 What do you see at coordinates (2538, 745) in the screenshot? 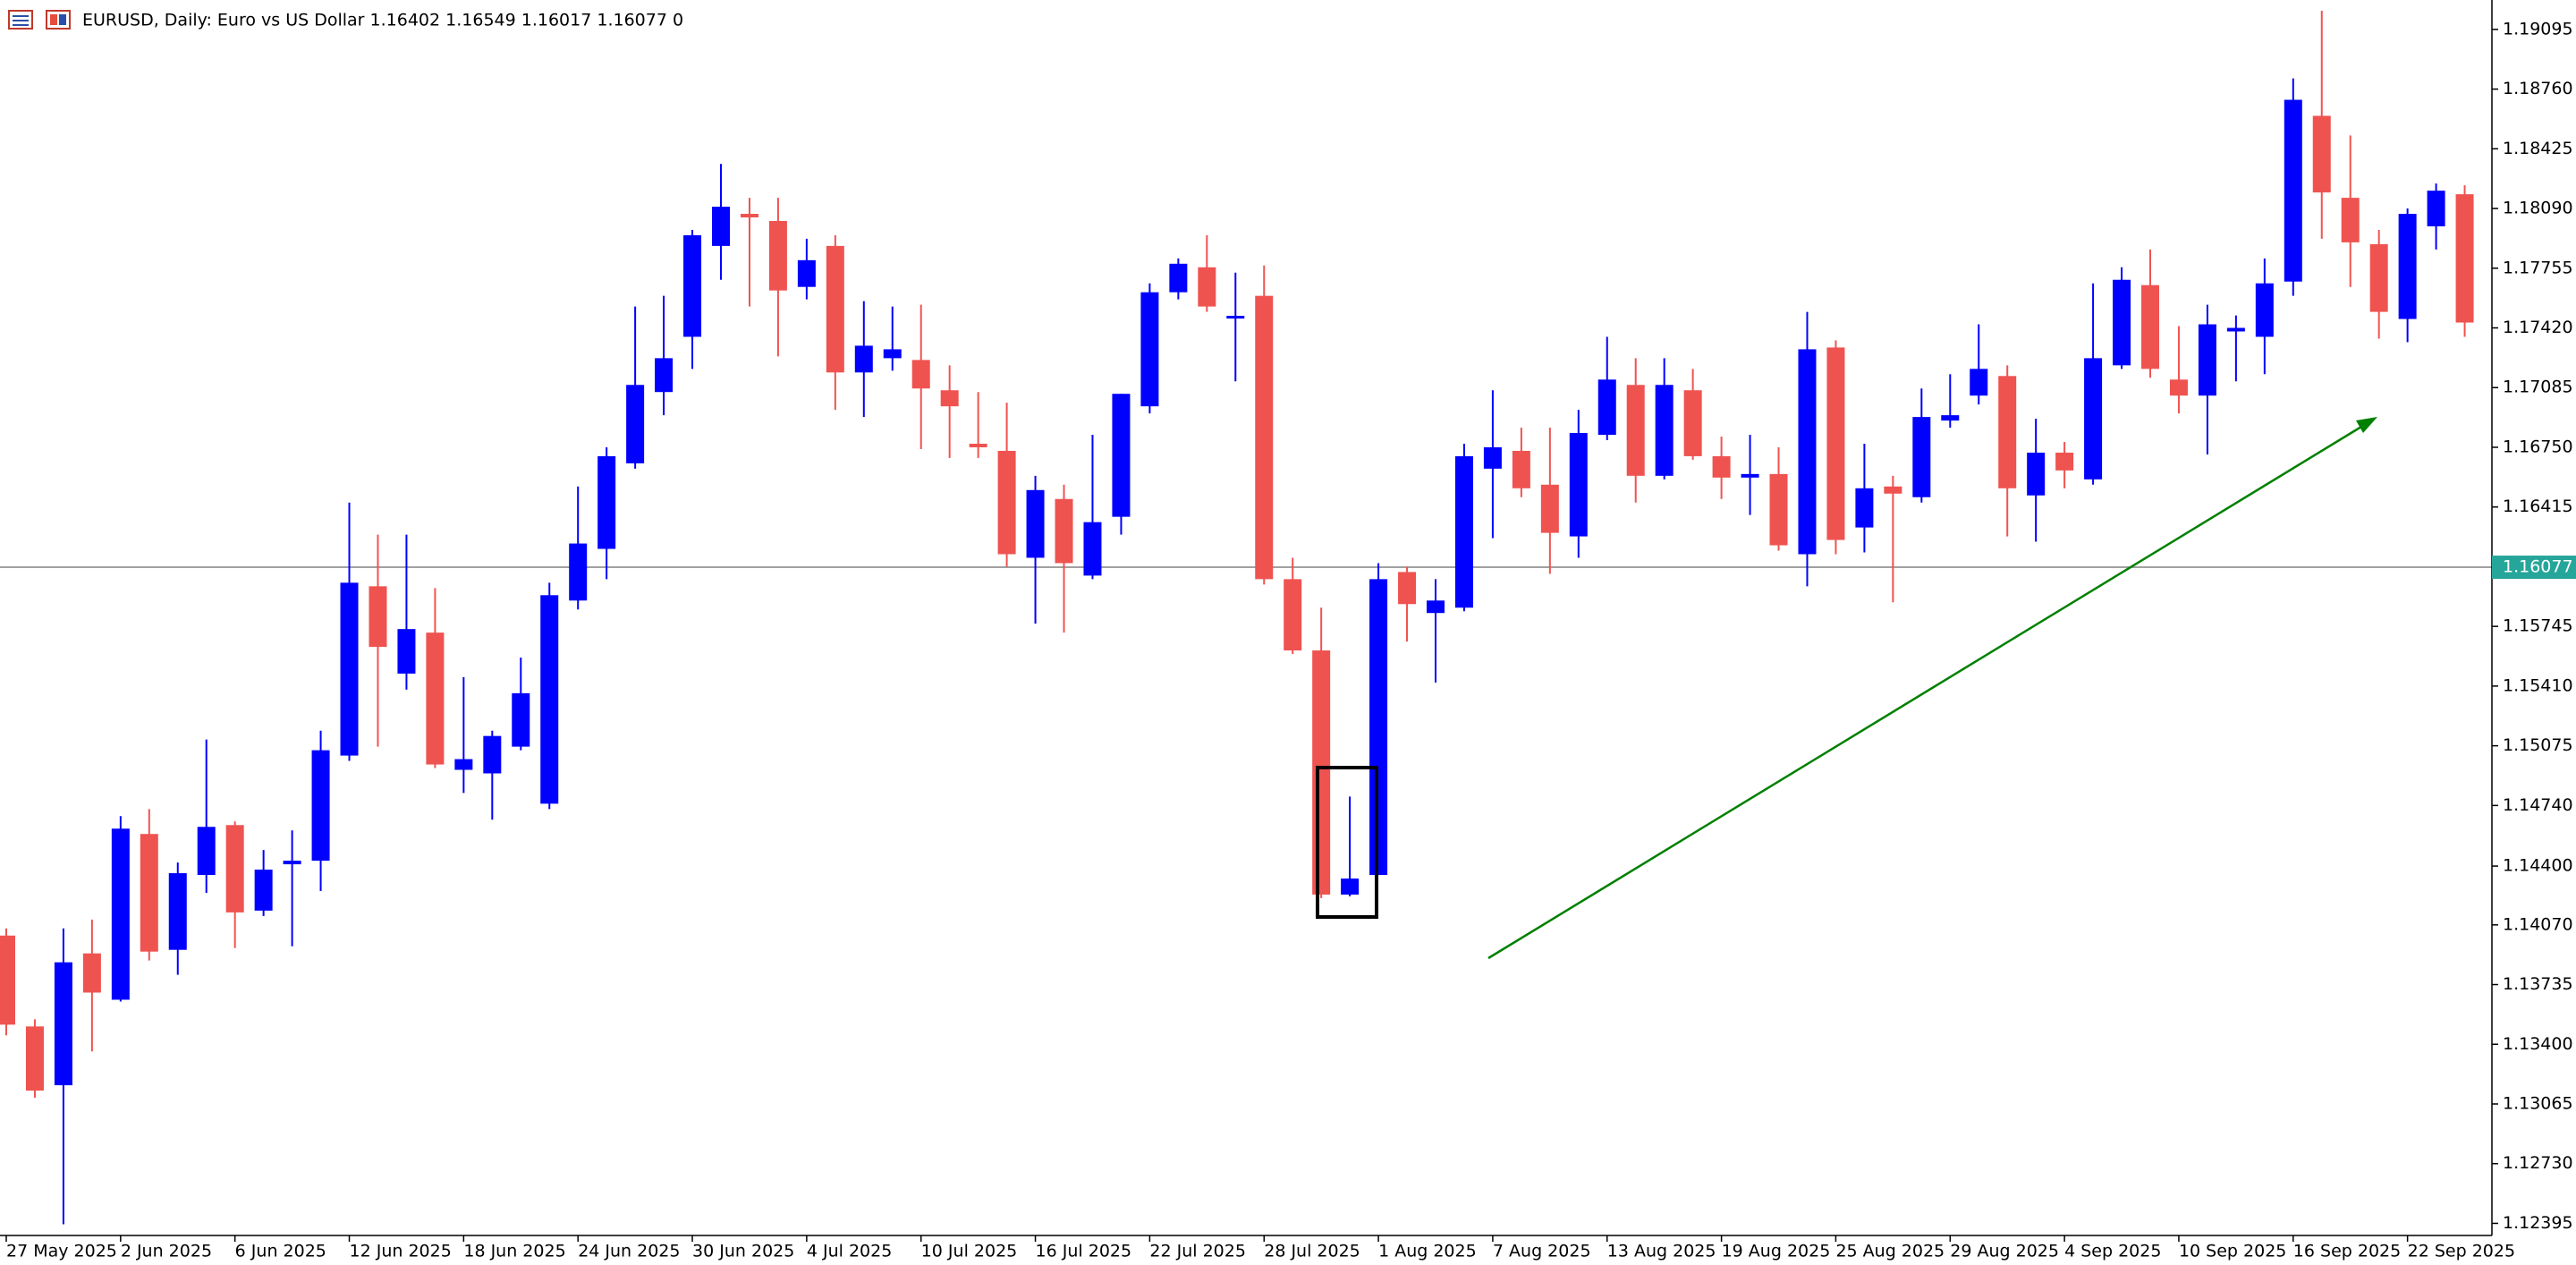
I see `y-tick-label: 1.15075` at bounding box center [2538, 745].